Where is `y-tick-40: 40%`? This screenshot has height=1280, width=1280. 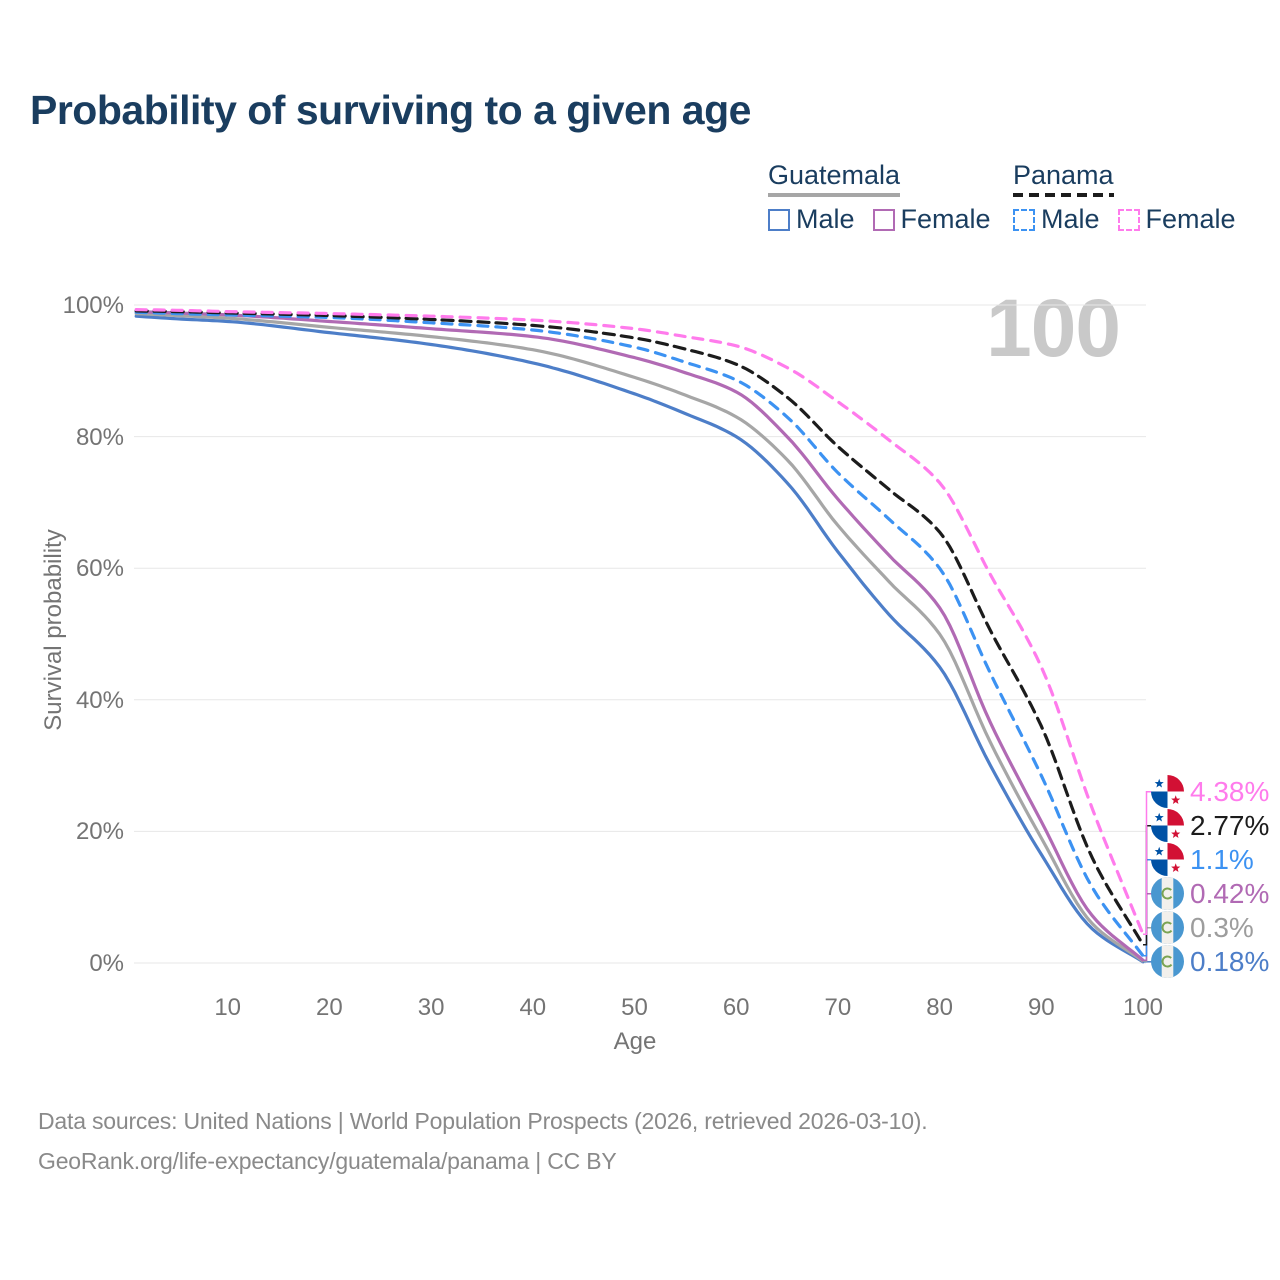 y-tick-40: 40% is located at coordinates (99, 700).